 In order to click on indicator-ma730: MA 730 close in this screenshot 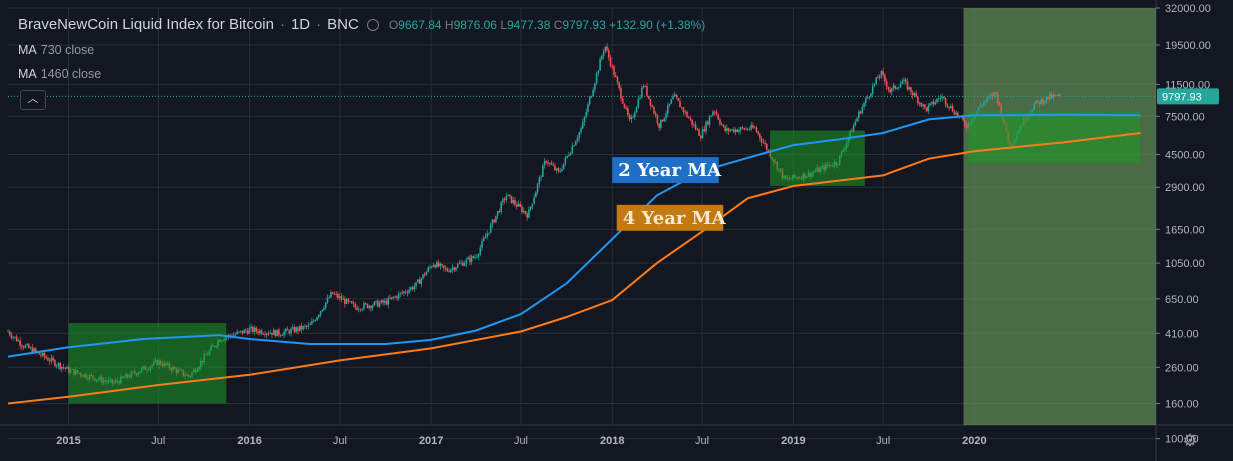, I will do `click(56, 50)`.